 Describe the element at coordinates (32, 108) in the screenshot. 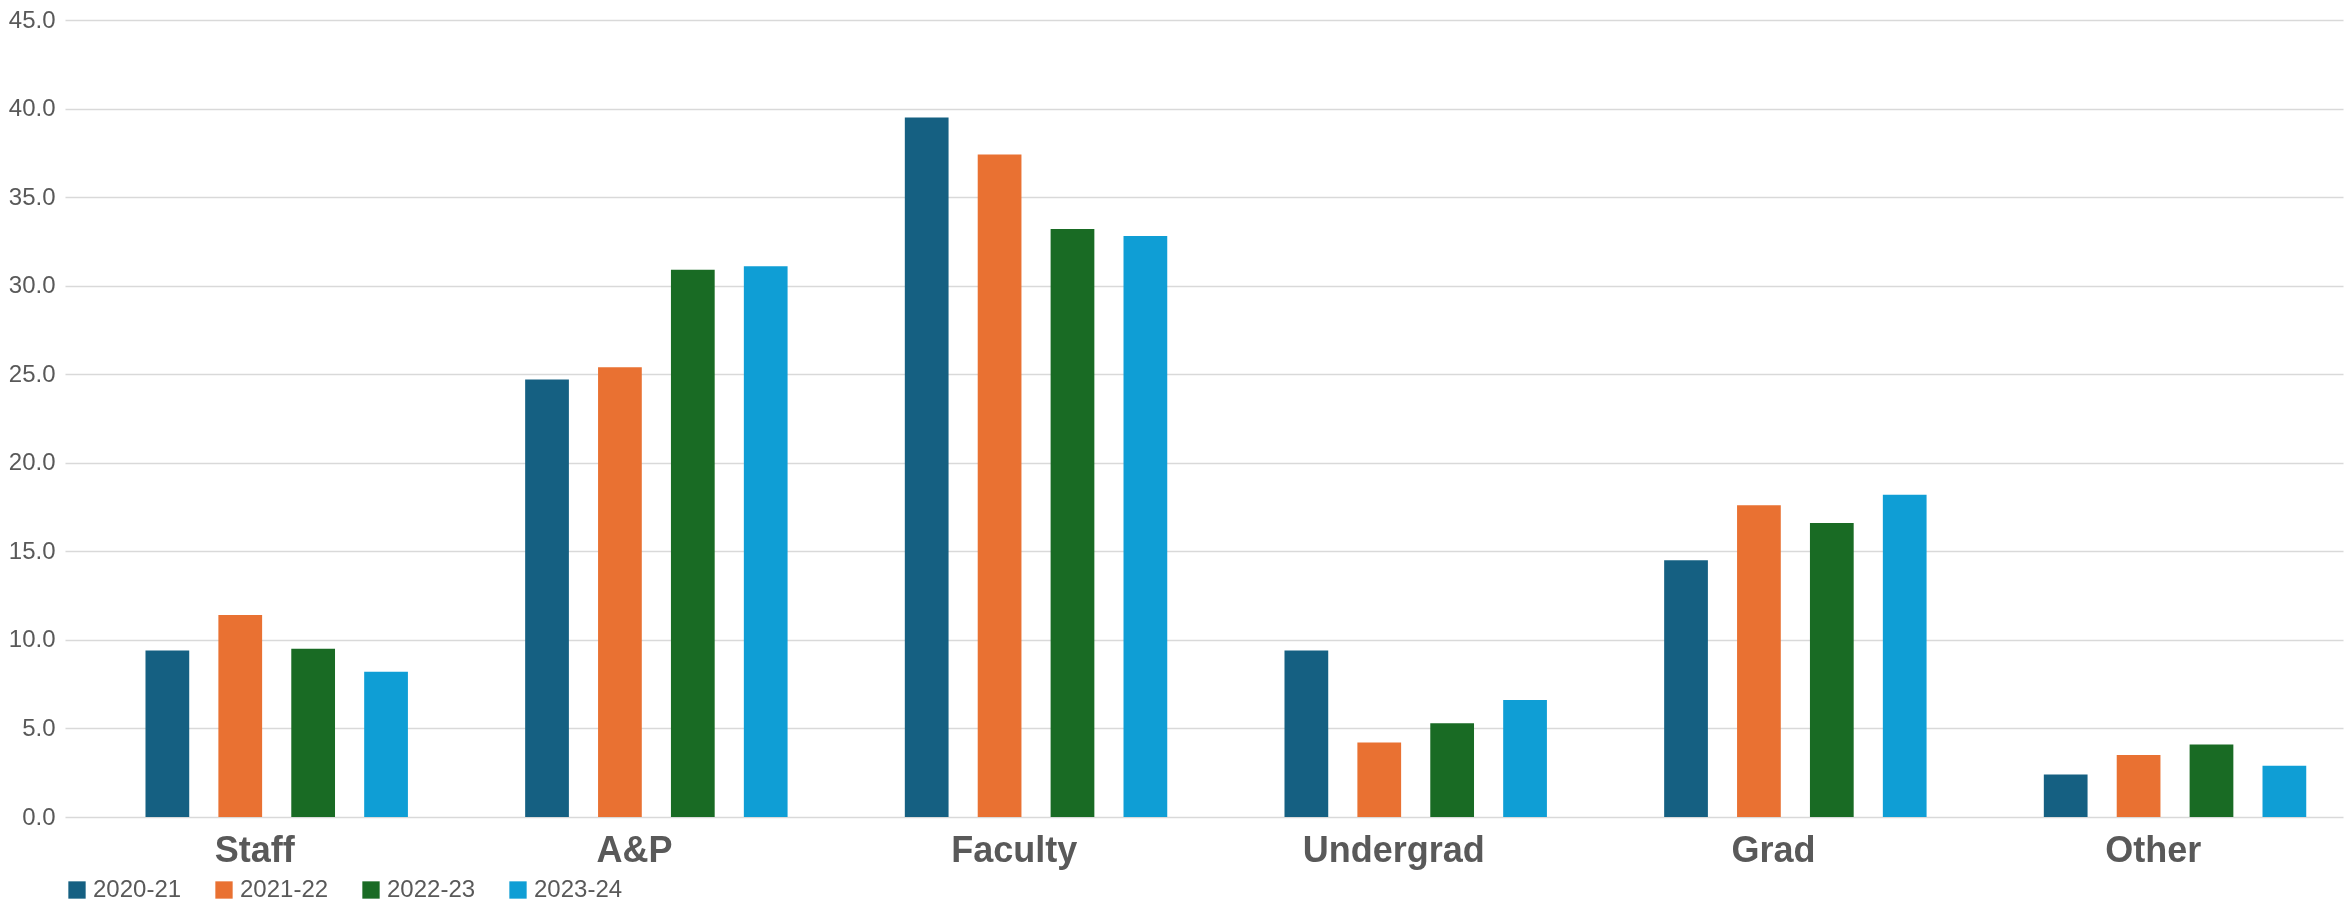

I see `y-tick-label: 40.0` at that location.